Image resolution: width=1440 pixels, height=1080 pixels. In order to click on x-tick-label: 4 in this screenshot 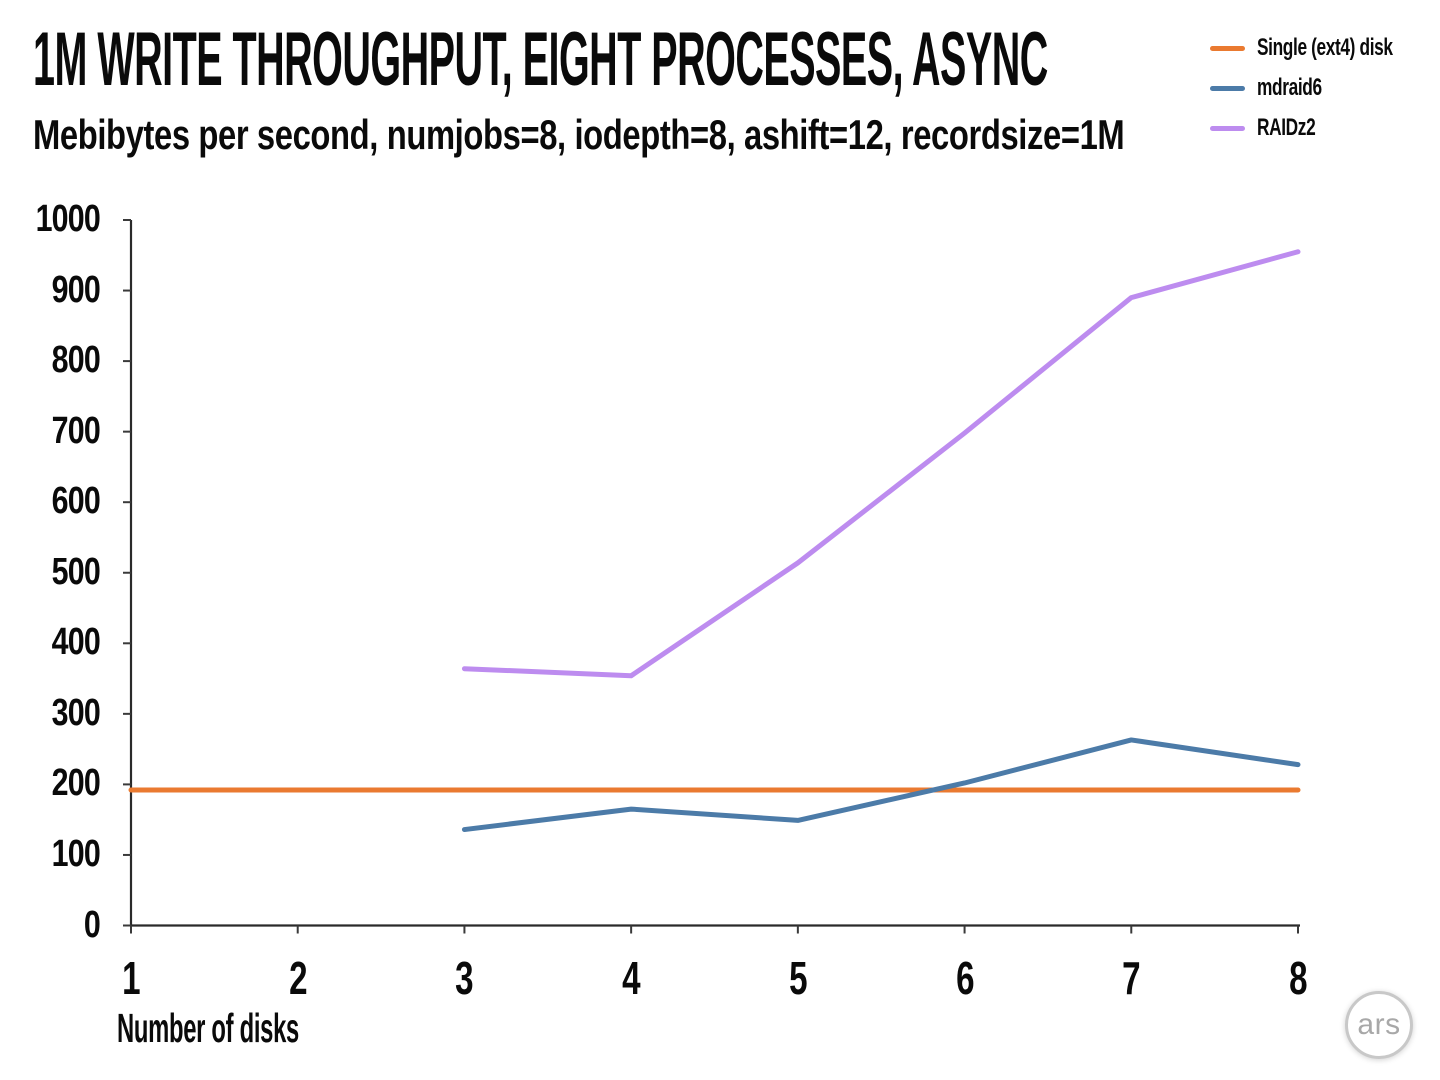, I will do `click(631, 977)`.